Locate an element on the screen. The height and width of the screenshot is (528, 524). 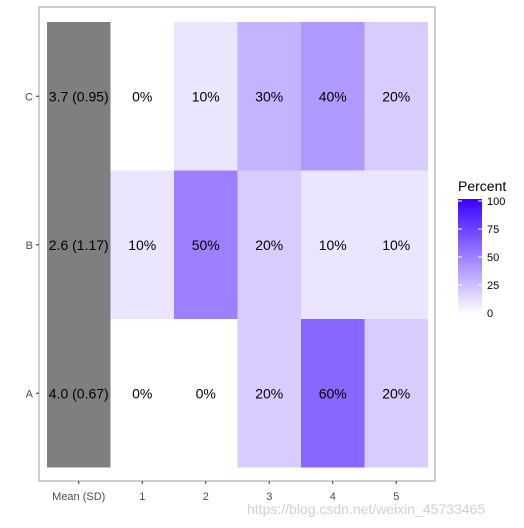
cell-label-A-4: 60% is located at coordinates (333, 393).